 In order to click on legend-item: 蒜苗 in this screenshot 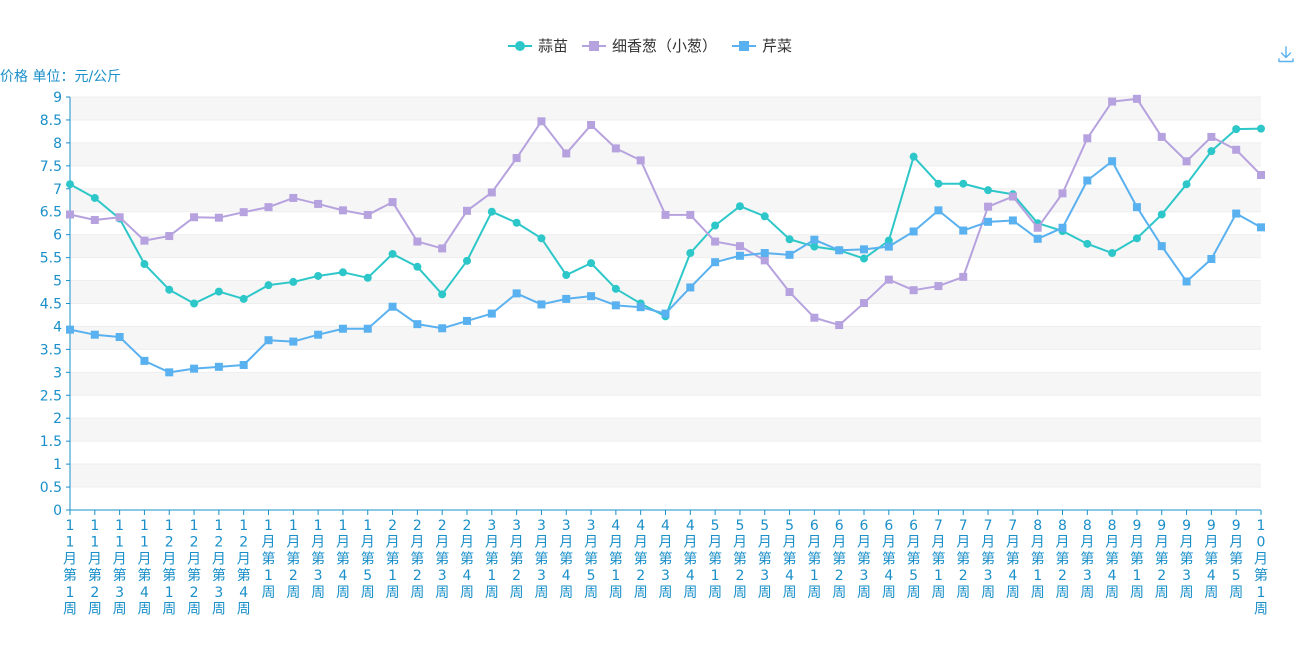, I will do `click(538, 46)`.